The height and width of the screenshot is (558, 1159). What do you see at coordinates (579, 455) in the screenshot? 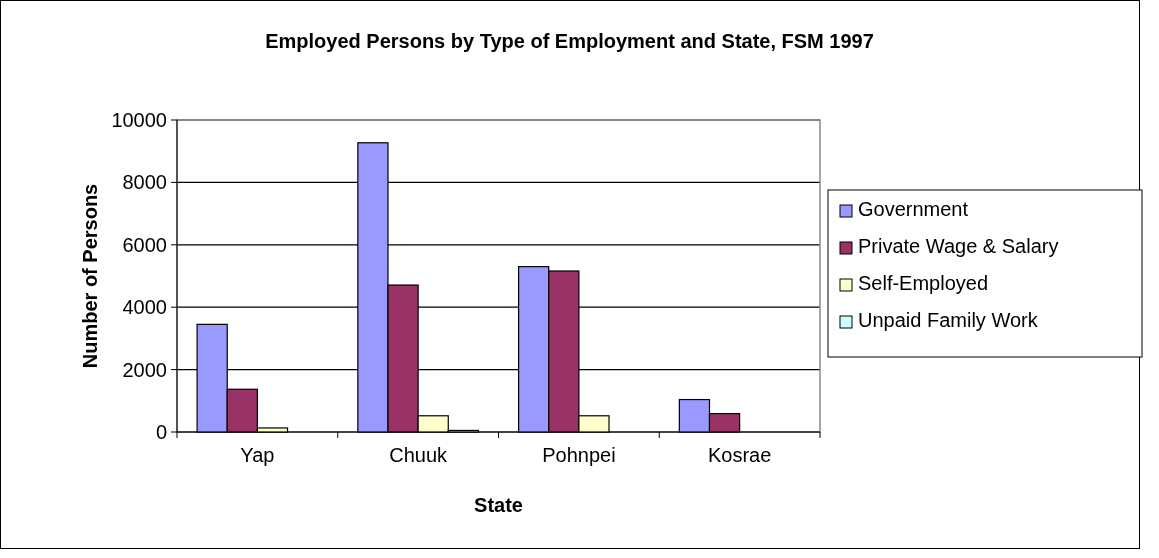
I see `x-tick-label: Pohnpei` at bounding box center [579, 455].